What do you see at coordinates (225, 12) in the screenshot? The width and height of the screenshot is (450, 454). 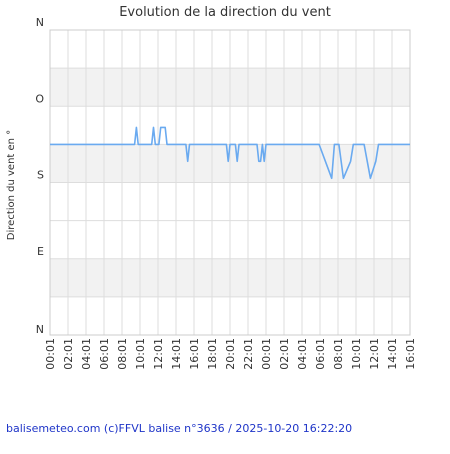 I see `chart-title: Evolution de la direction du vent` at bounding box center [225, 12].